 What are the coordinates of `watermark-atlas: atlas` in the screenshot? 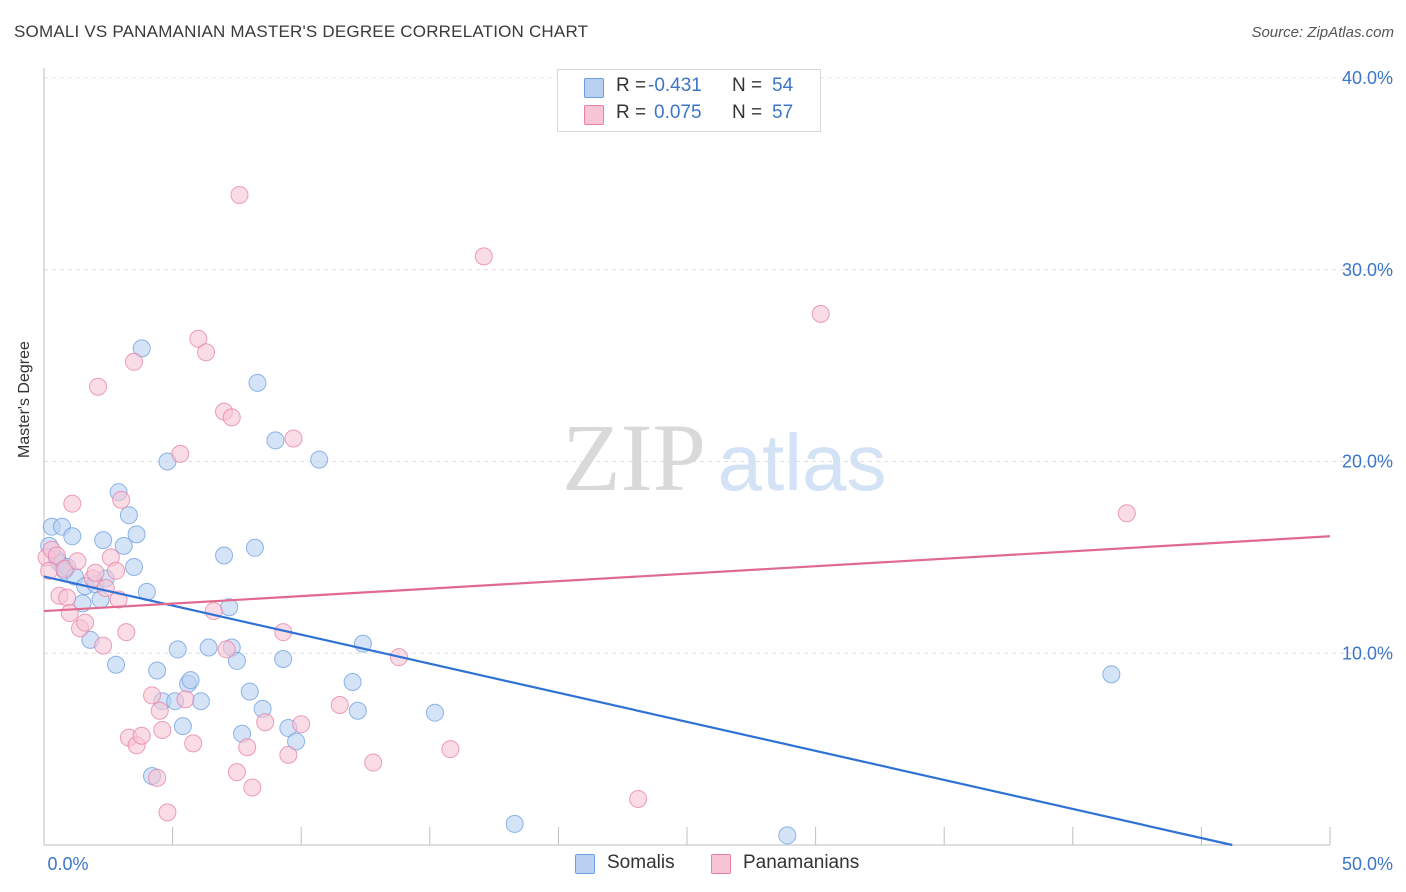 It's located at (802, 462).